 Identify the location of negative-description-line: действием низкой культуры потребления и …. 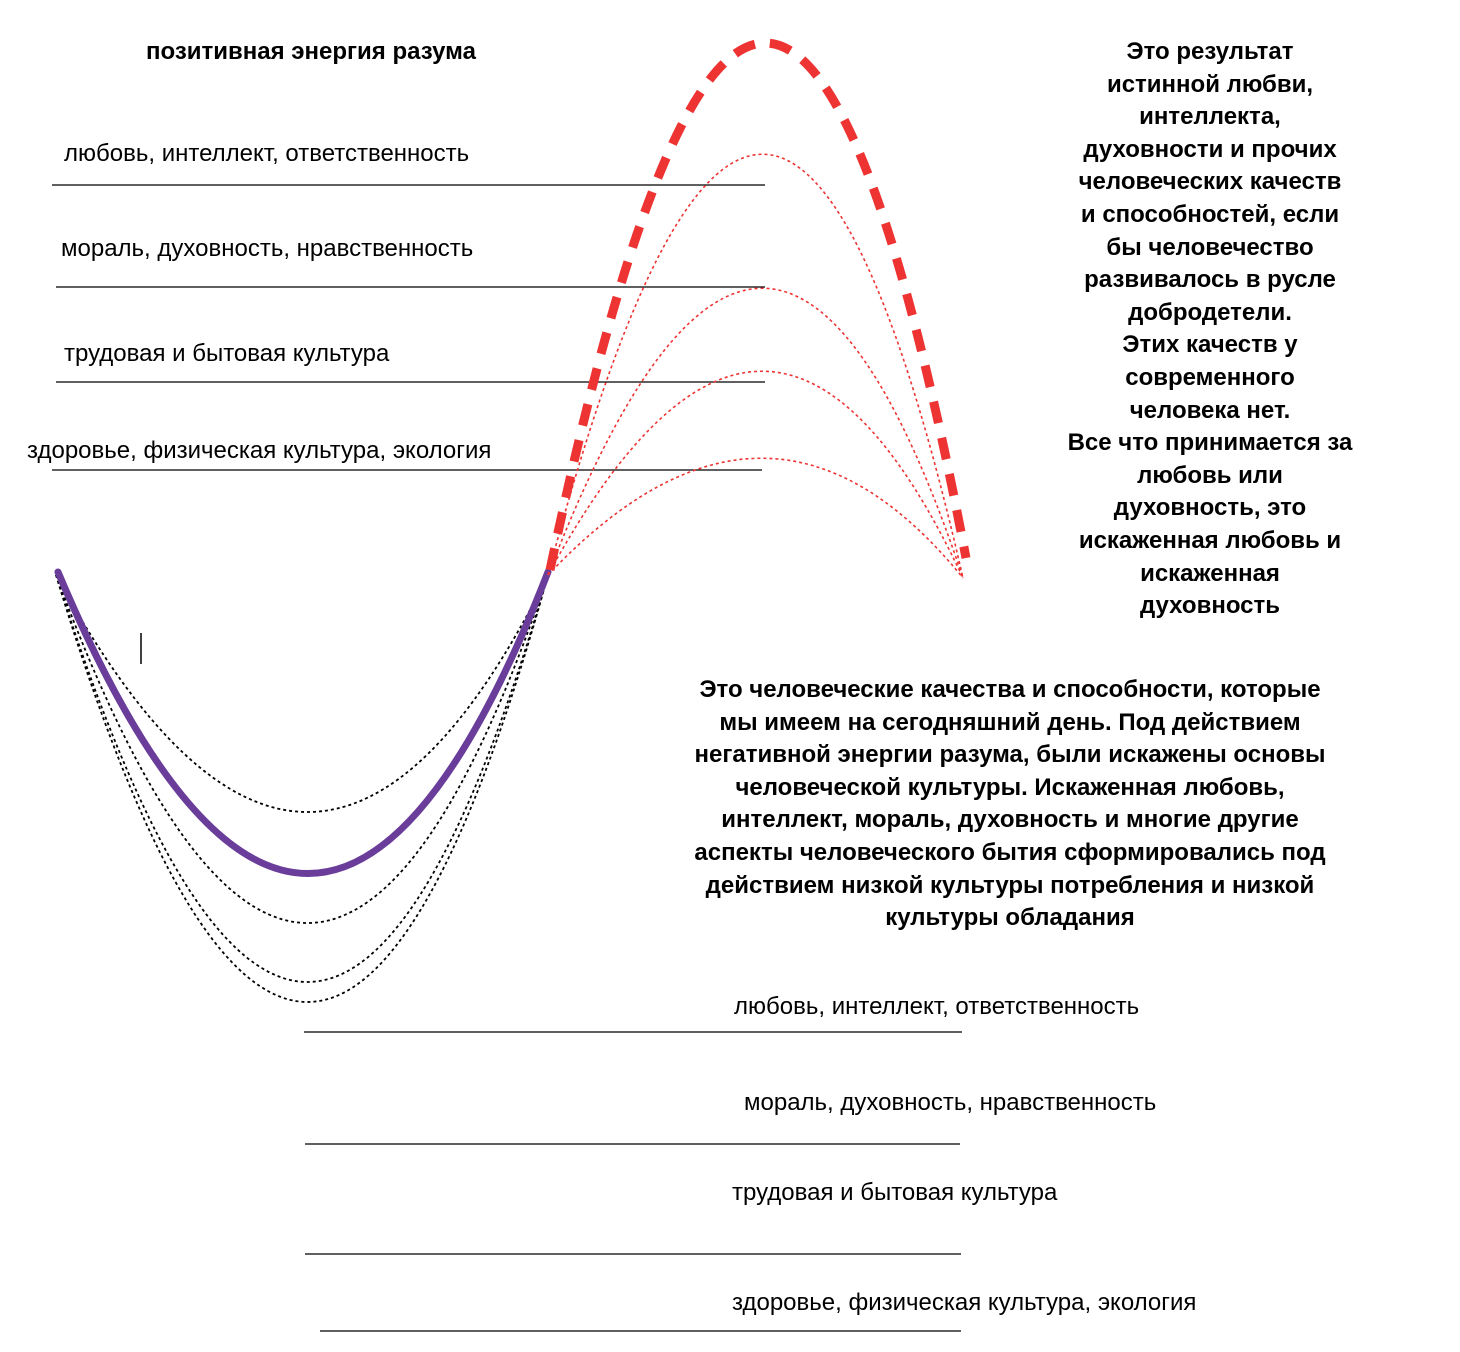
(1010, 885).